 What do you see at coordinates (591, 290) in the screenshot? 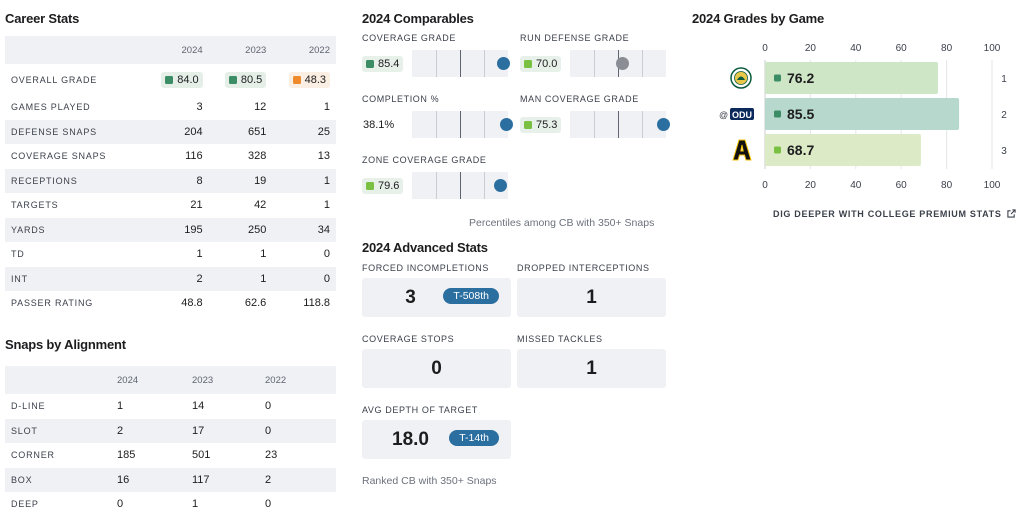
I see `advanced-stat-item: DROPPED INTERCEPTIONS 1` at bounding box center [591, 290].